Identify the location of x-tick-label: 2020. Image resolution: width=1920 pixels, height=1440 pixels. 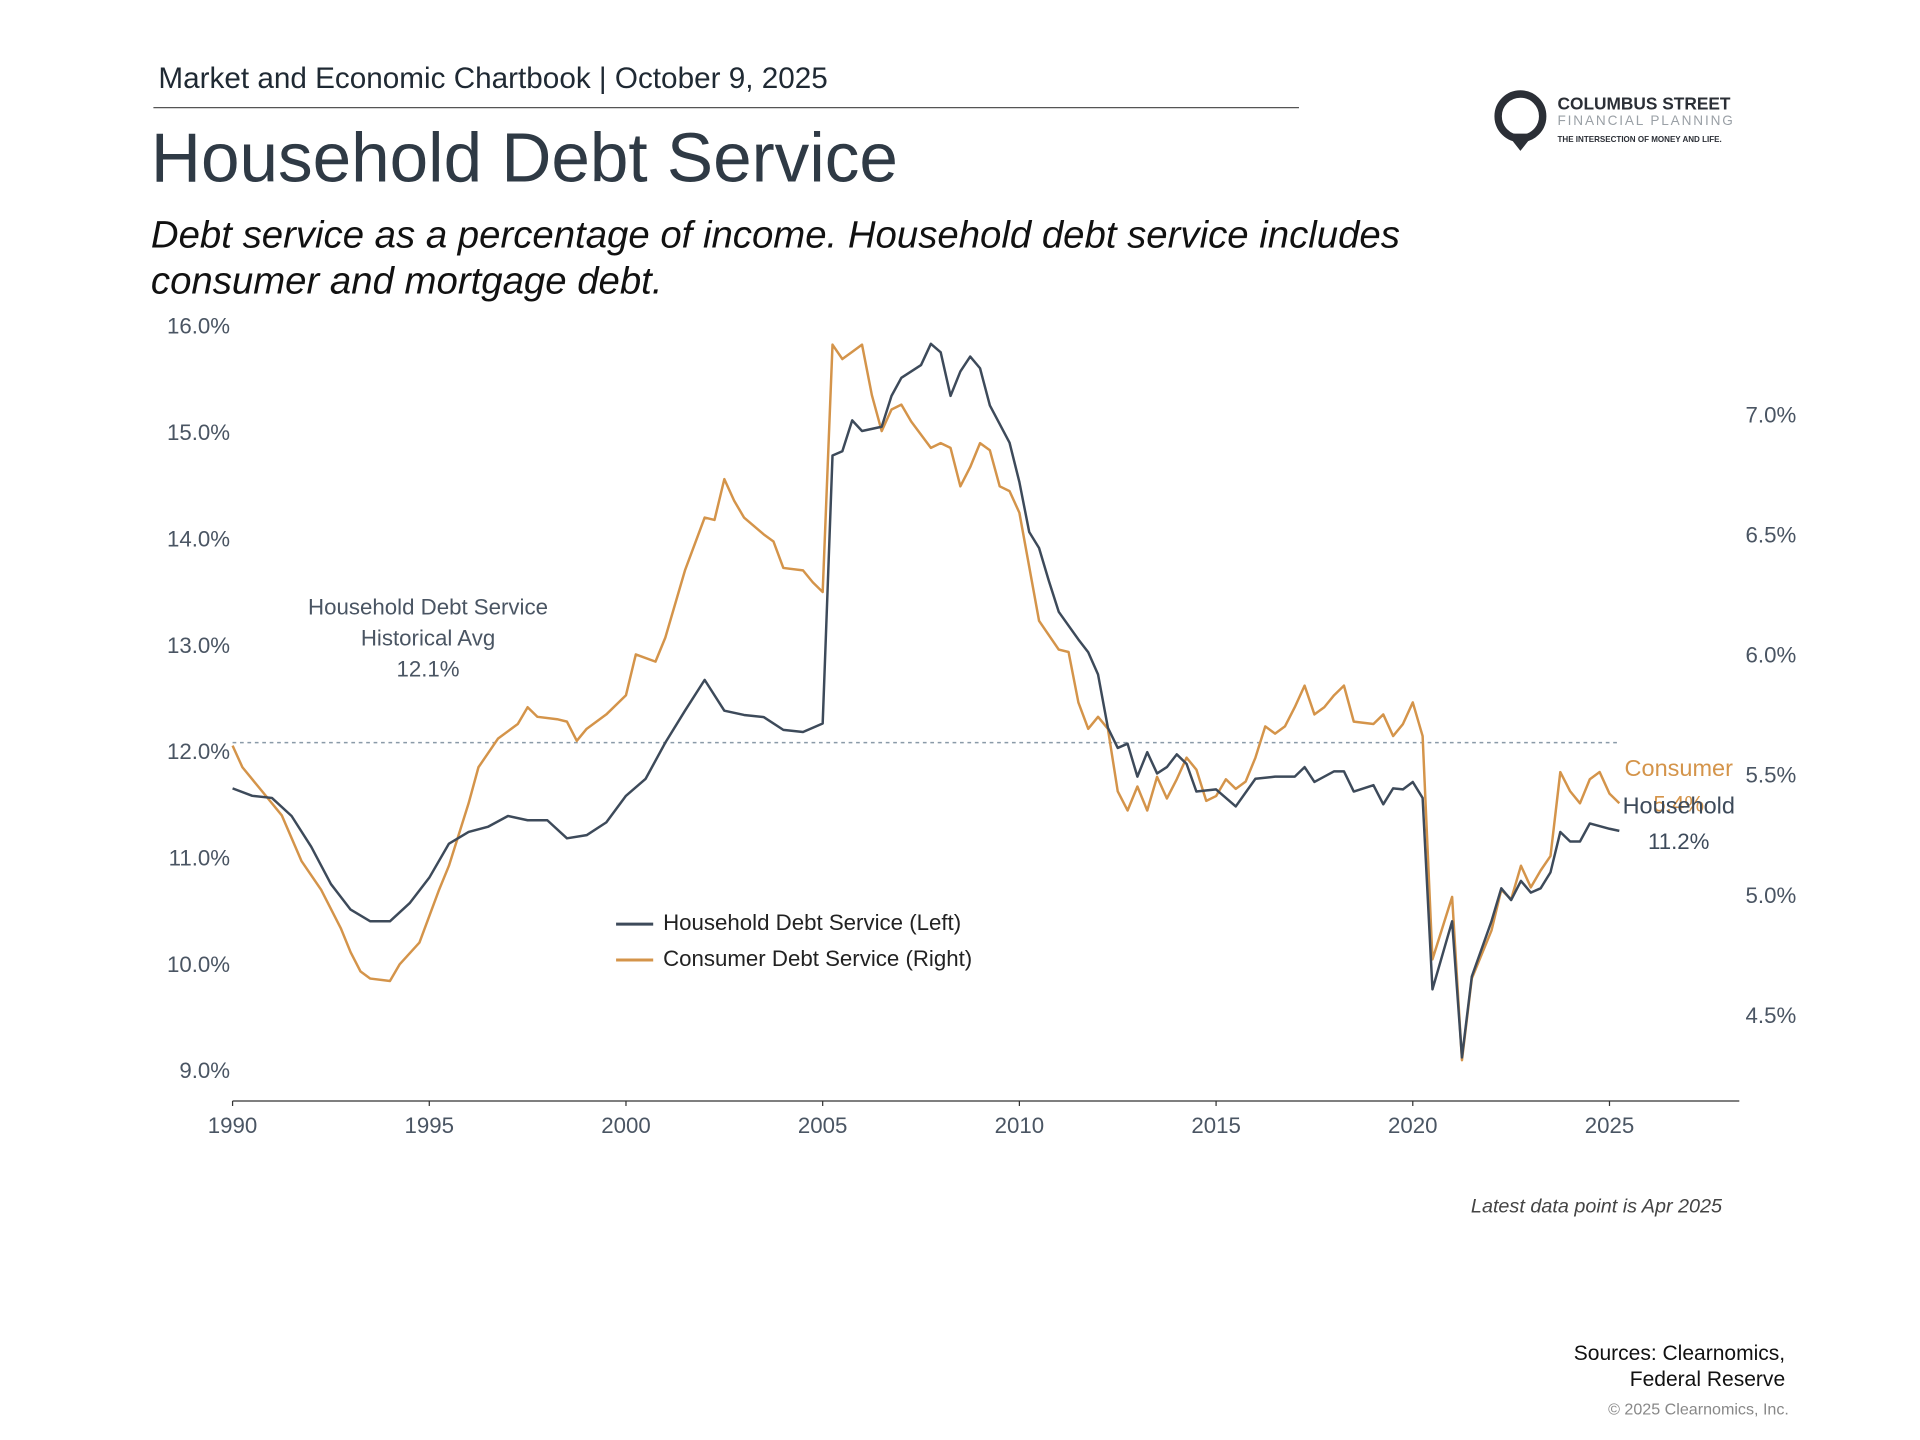
(1413, 1125).